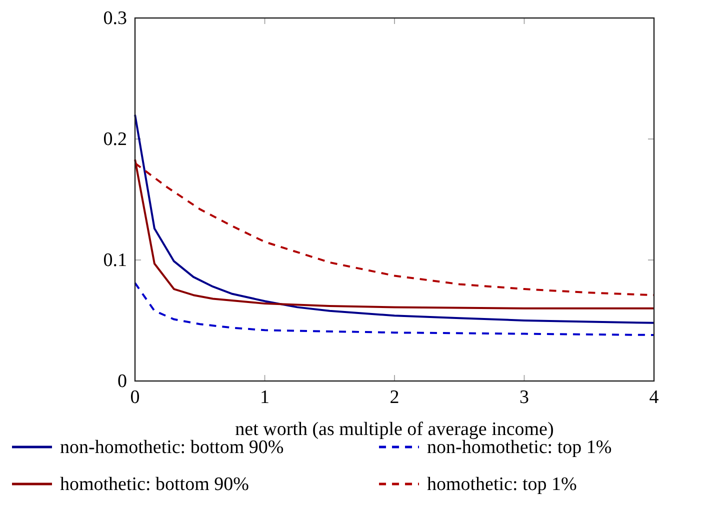  Describe the element at coordinates (122, 381) in the screenshot. I see `y-tick-label: 0` at that location.